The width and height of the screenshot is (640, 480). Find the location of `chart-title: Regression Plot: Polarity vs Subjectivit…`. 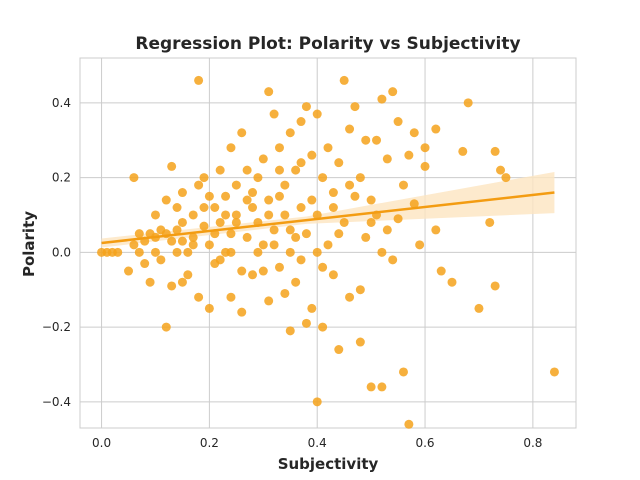

chart-title: Regression Plot: Polarity vs Subjectivit… is located at coordinates (327, 44).